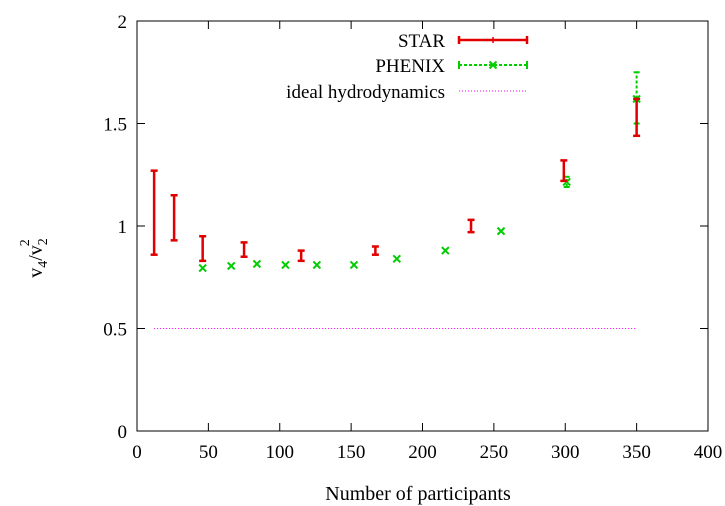 This screenshot has width=725, height=506. What do you see at coordinates (708, 452) in the screenshot?
I see `x-tick-label: 400` at bounding box center [708, 452].